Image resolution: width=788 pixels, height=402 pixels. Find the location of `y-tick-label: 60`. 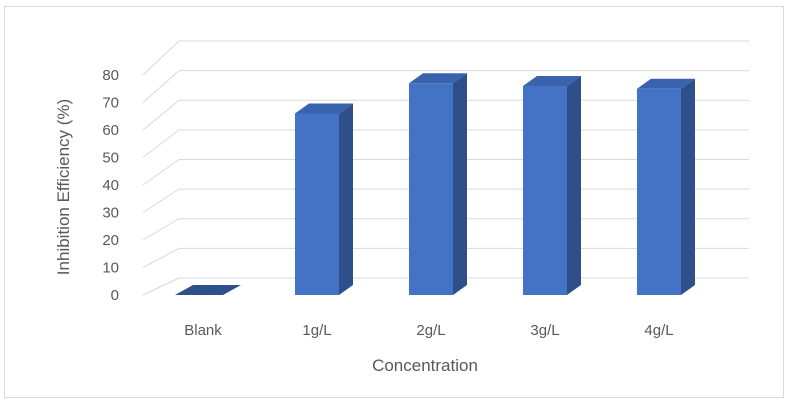

y-tick-label: 60 is located at coordinates (110, 130).